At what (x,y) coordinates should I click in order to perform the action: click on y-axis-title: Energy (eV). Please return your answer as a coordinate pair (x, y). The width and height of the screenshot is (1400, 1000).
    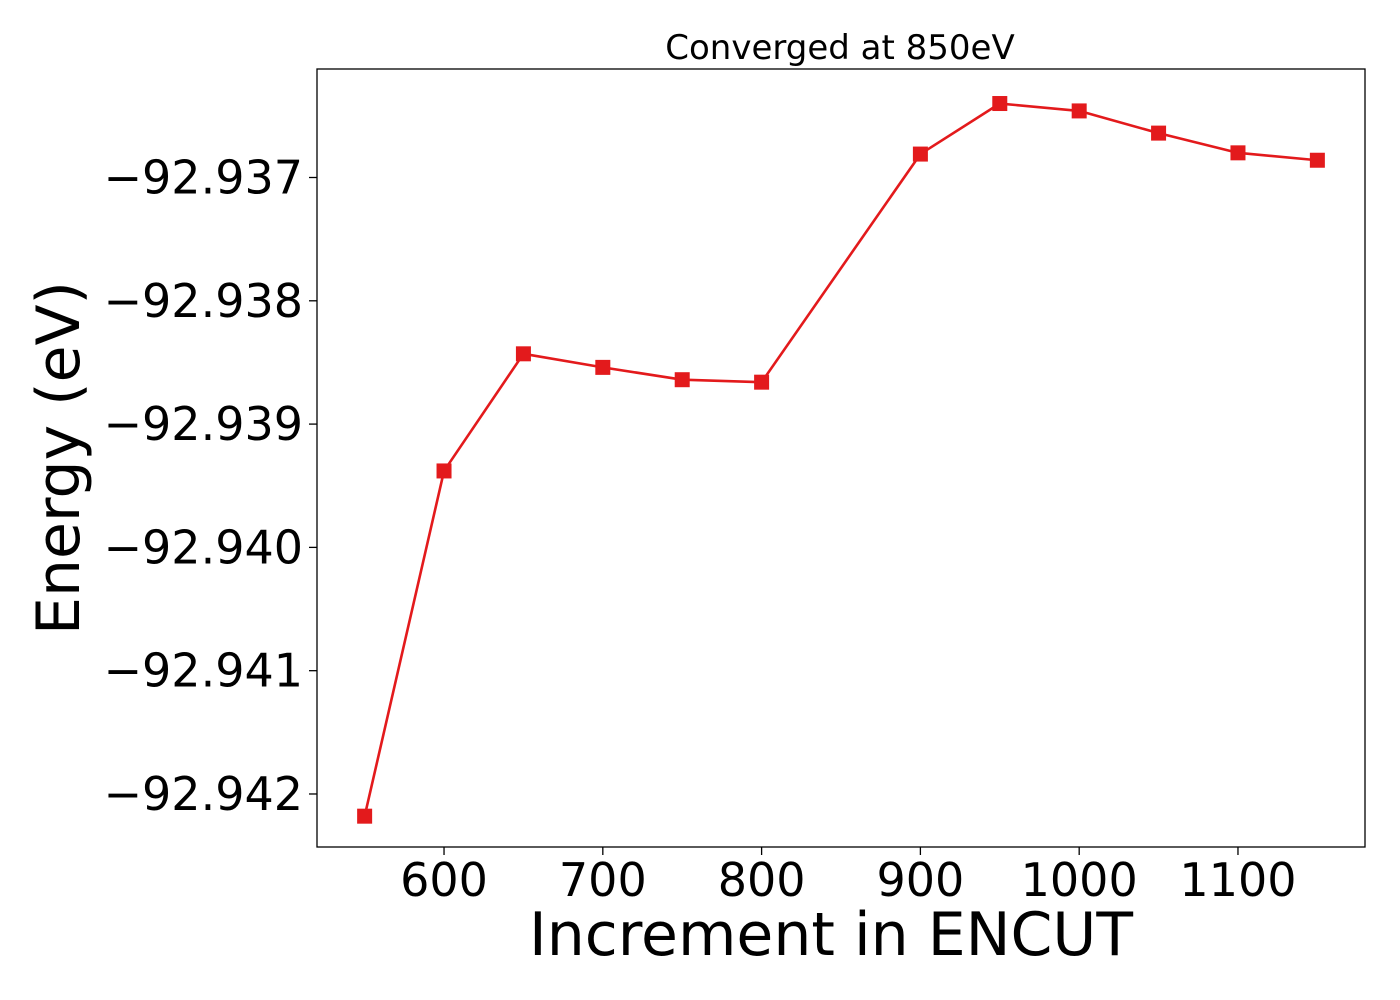
    Looking at the image, I should click on (59, 458).